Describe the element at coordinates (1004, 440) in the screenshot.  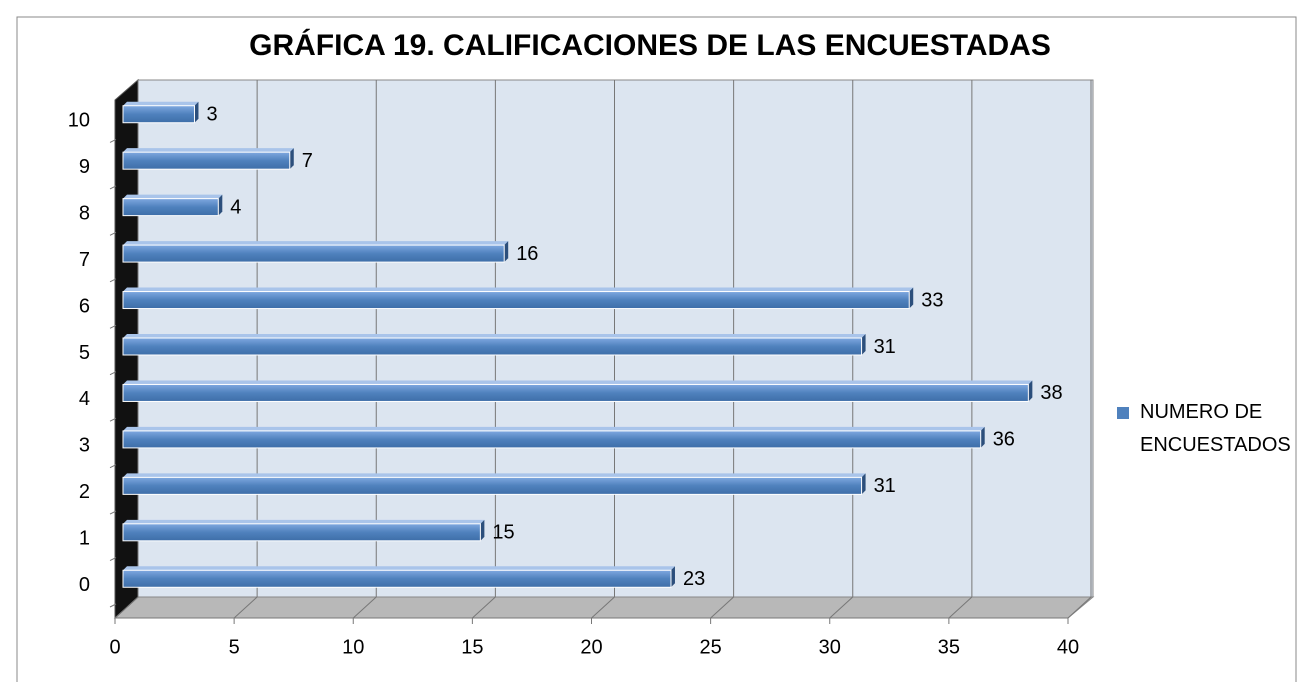
I see `data-label: 36` at that location.